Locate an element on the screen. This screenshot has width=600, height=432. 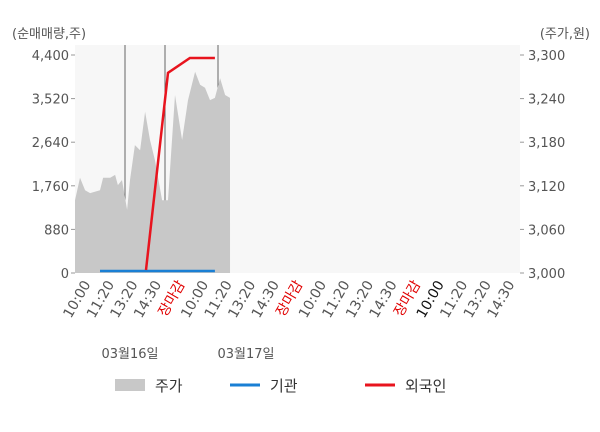
y2-tick-label: 3,060 is located at coordinates (546, 230).